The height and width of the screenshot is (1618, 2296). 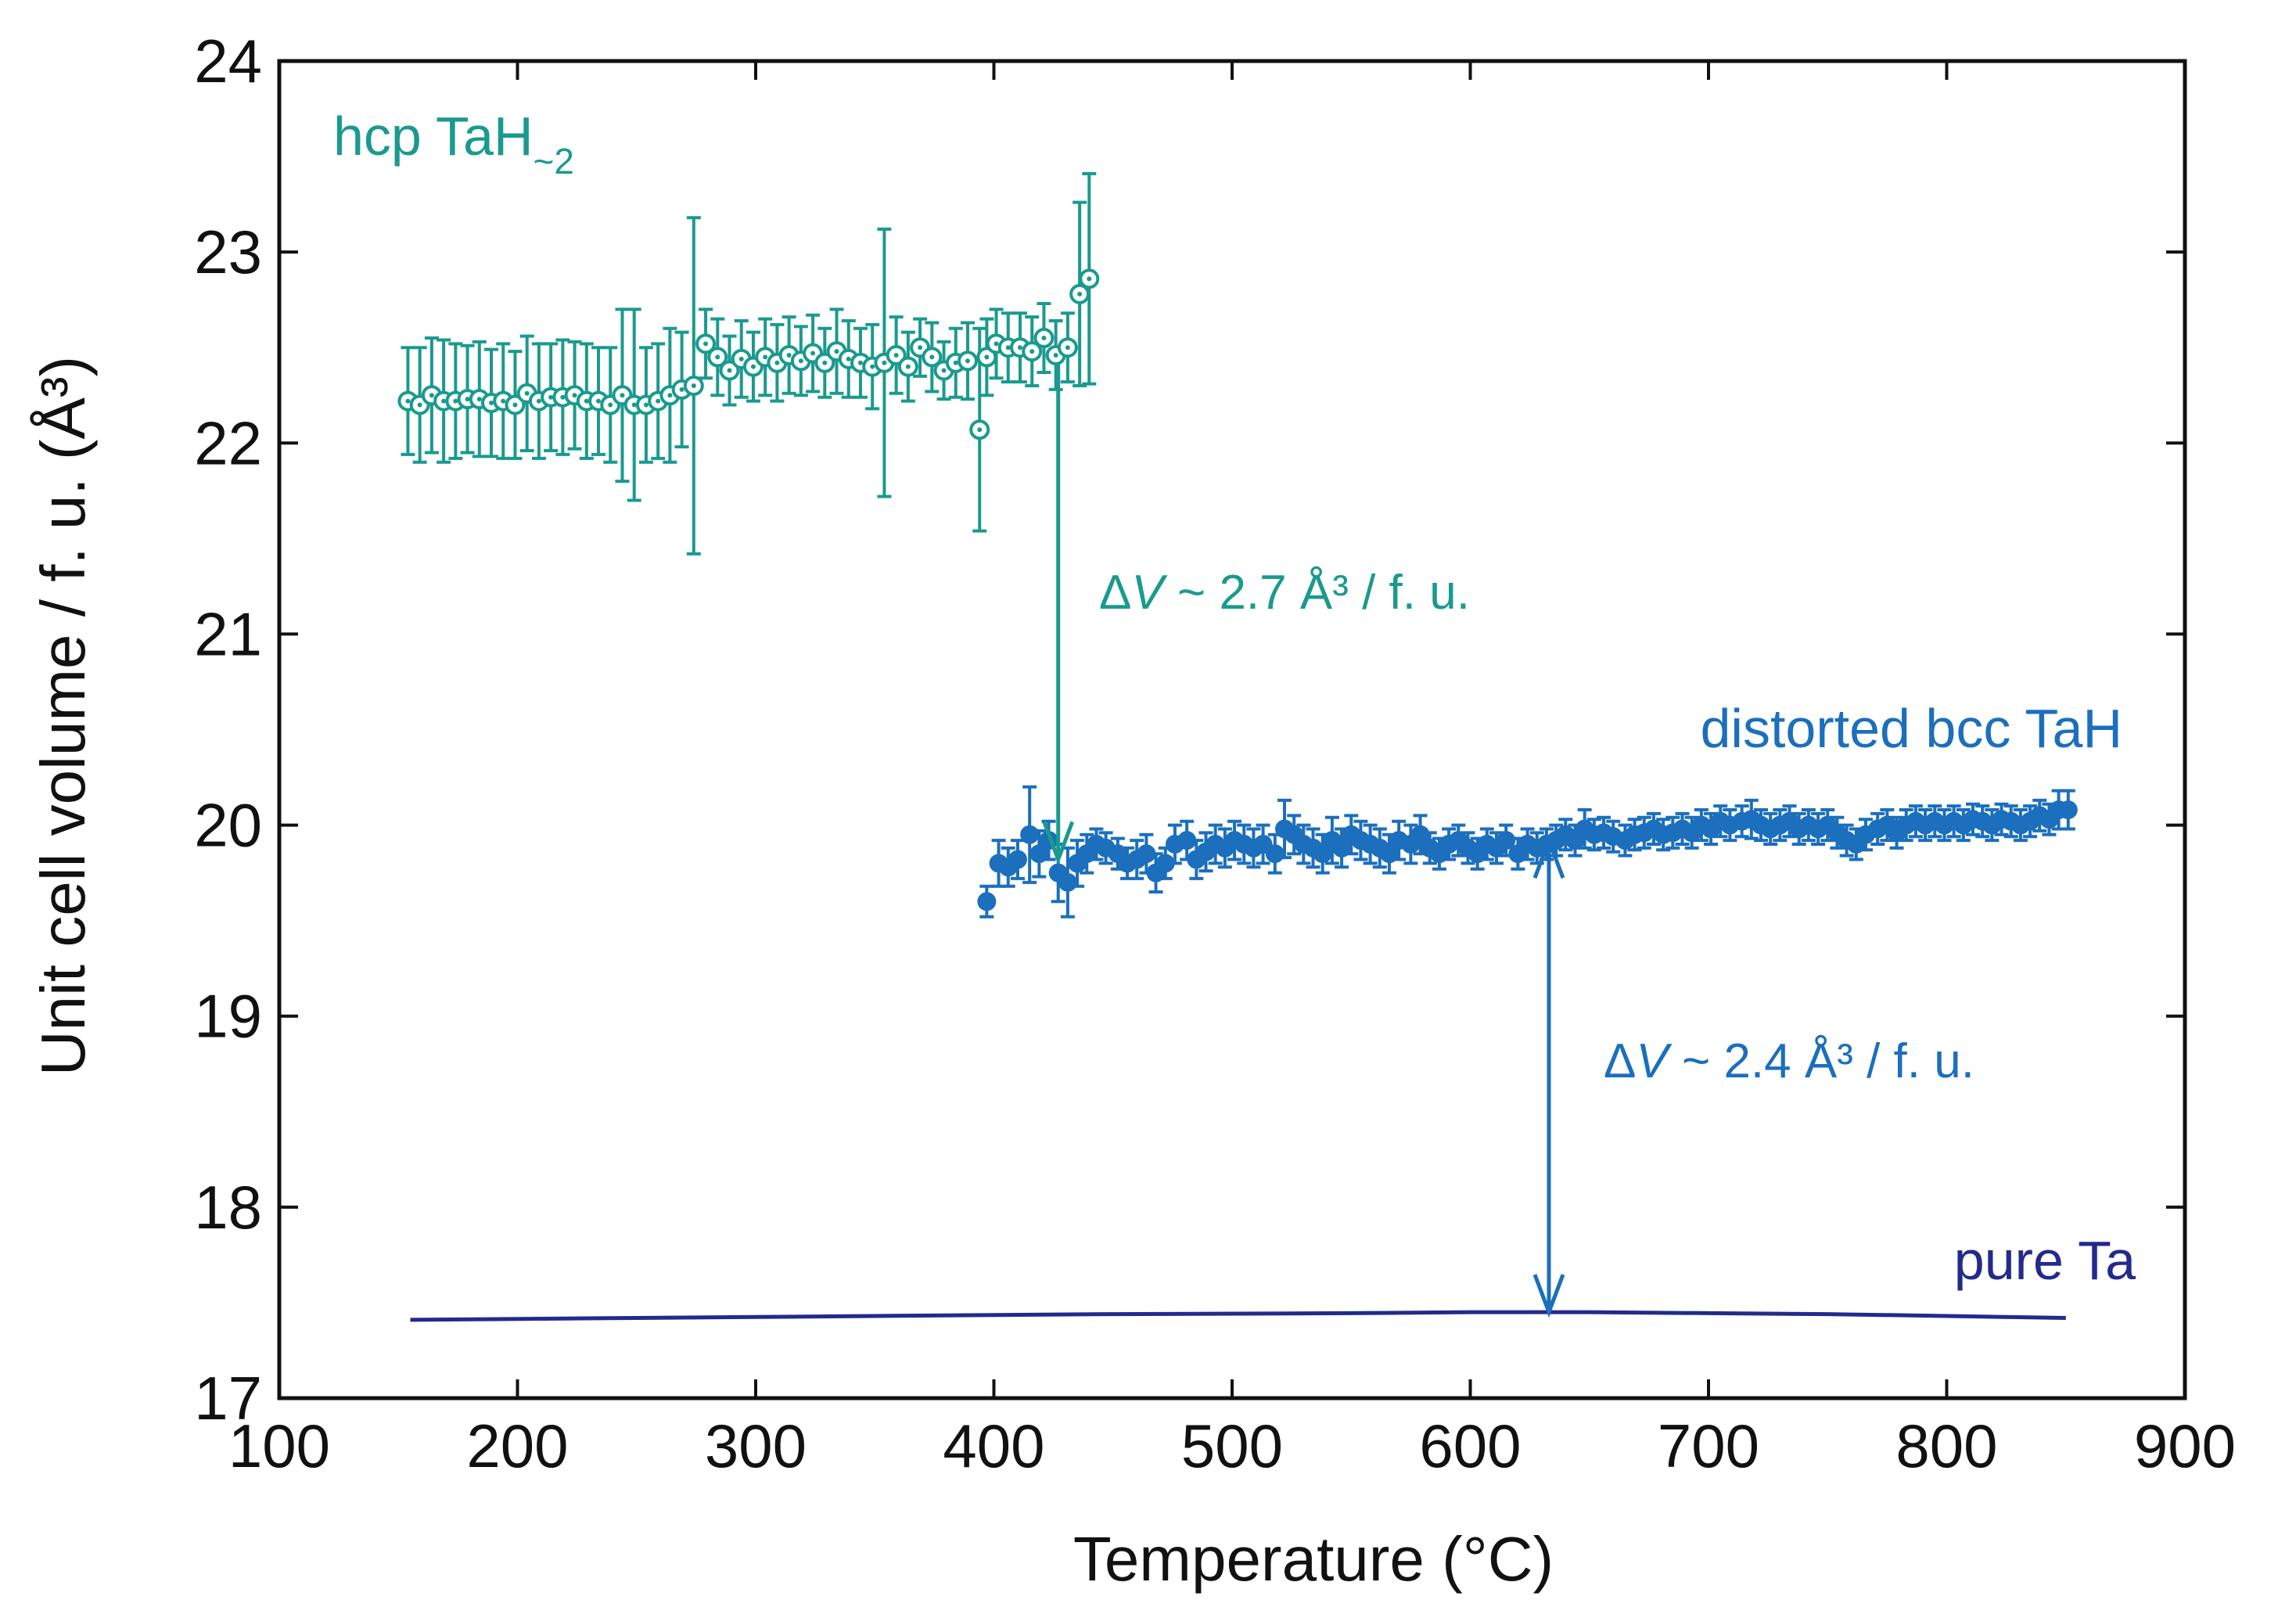 What do you see at coordinates (228, 252) in the screenshot?
I see `y-tick-label: 23` at bounding box center [228, 252].